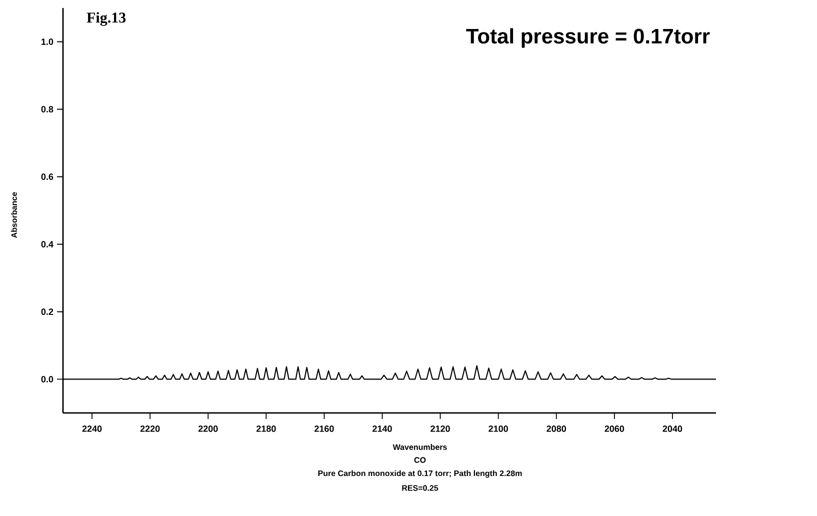 The width and height of the screenshot is (817, 516). I want to click on x-tick-label: 2160, so click(324, 429).